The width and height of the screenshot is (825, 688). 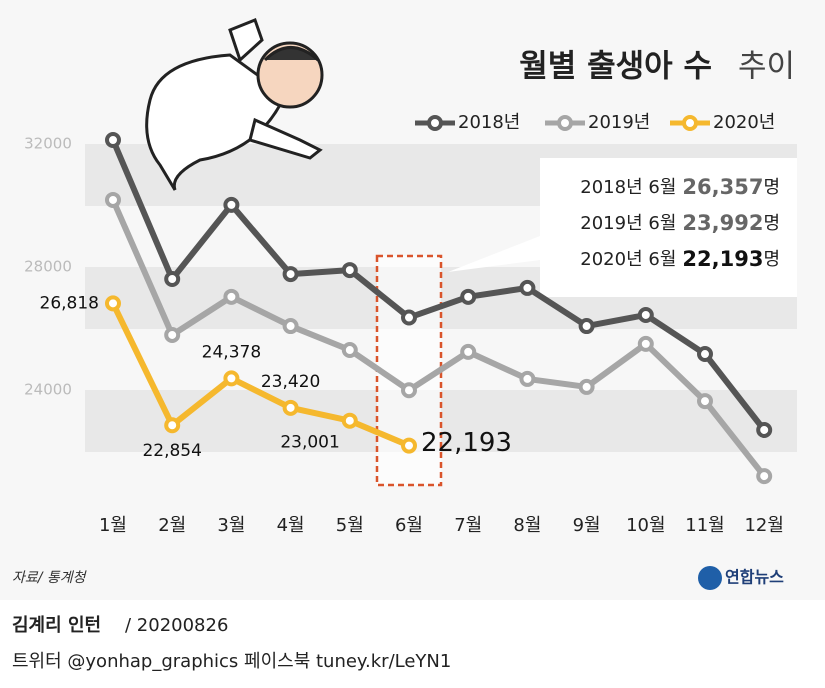 I want to click on annotation-value: 22,193, so click(x=722, y=259).